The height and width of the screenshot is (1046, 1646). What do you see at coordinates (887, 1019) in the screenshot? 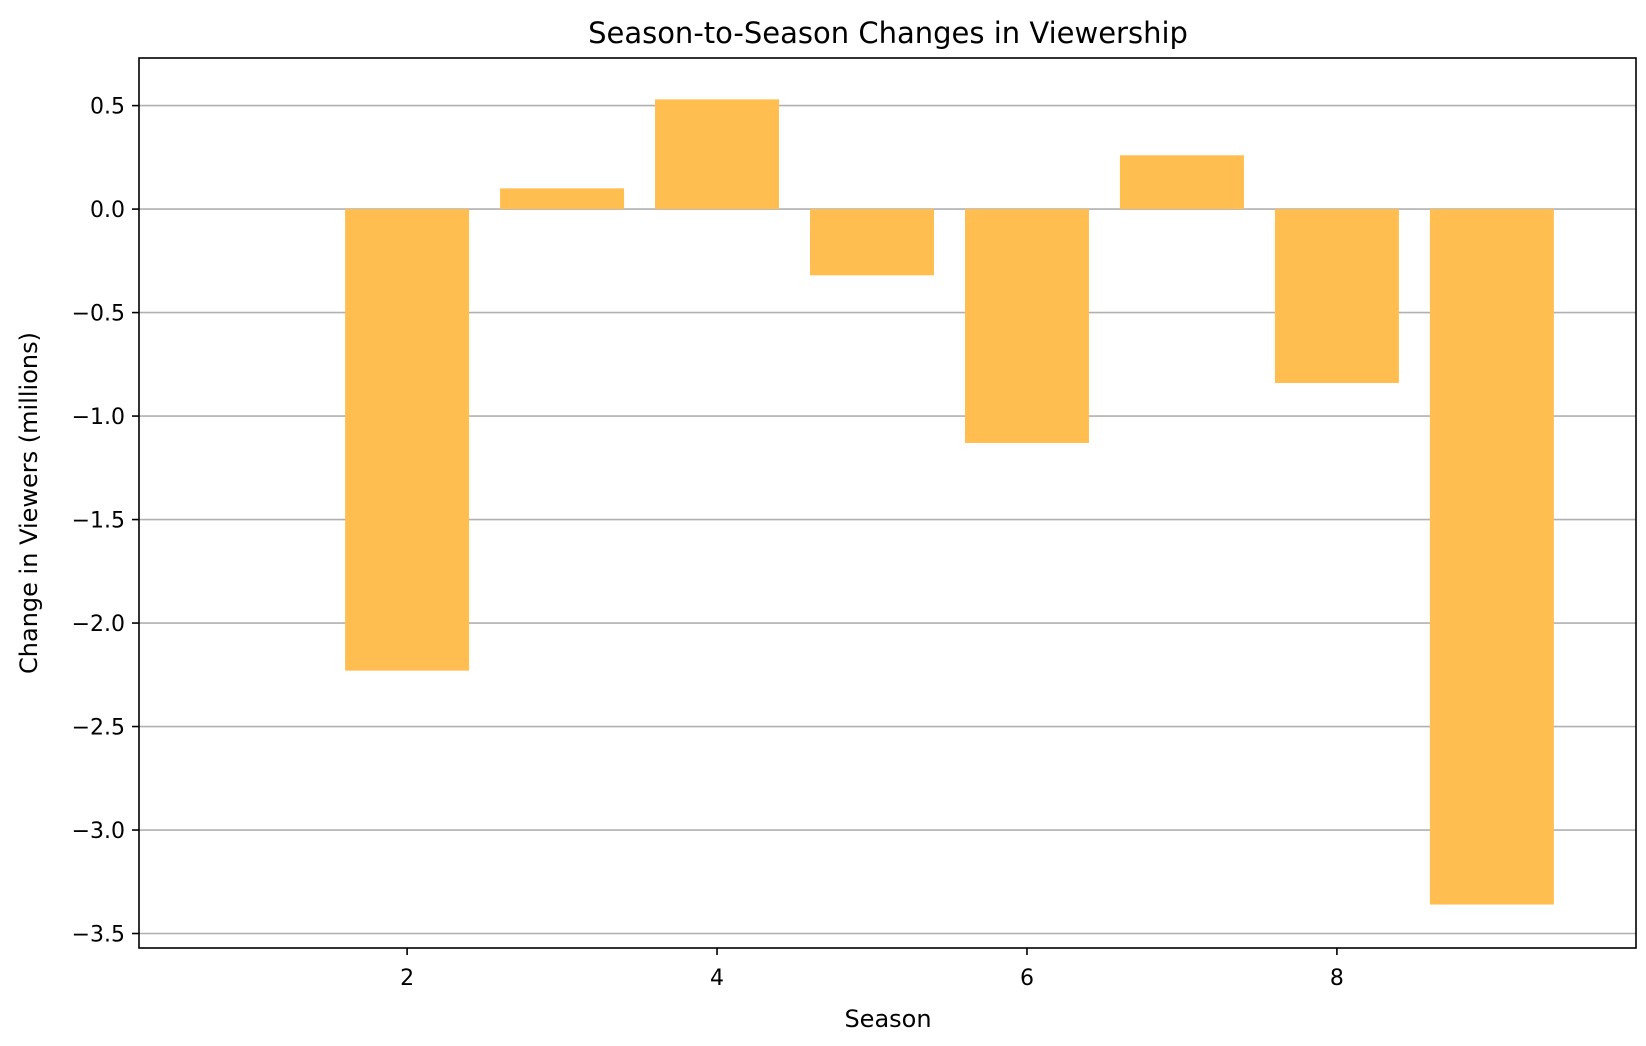
I see `x-axis-label: Season` at bounding box center [887, 1019].